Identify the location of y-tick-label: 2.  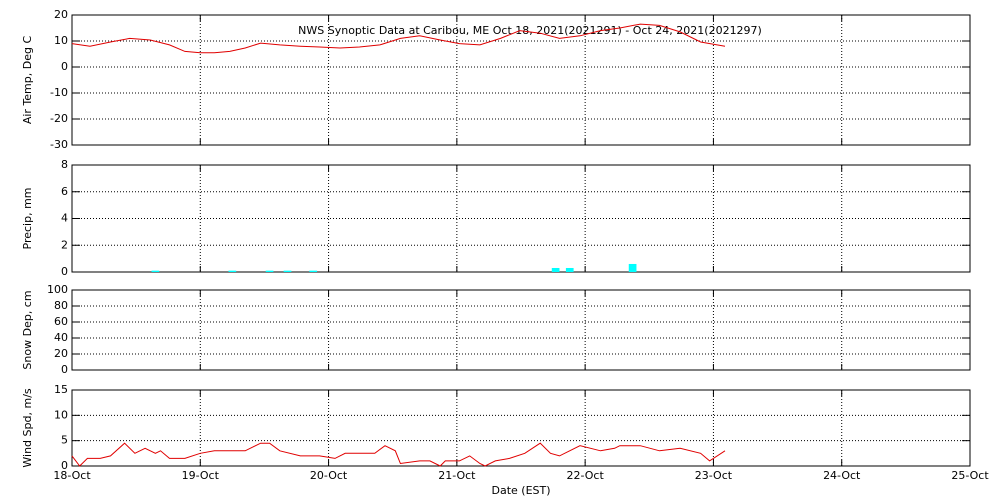
(64, 244).